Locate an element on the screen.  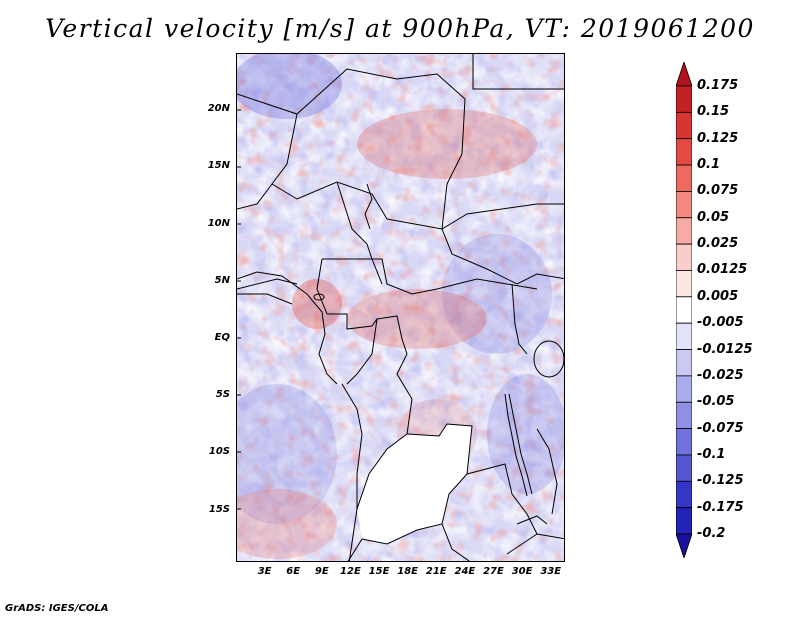
colorbar-label: 0.175 is located at coordinates (718, 85).